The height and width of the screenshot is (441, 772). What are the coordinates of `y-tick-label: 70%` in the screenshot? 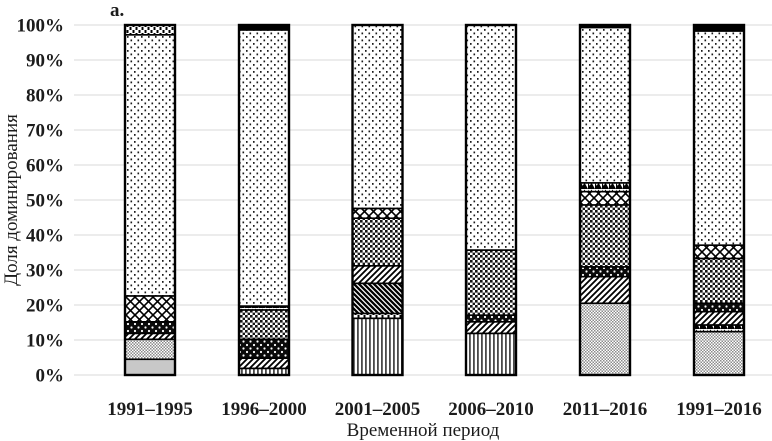 It's located at (45, 131).